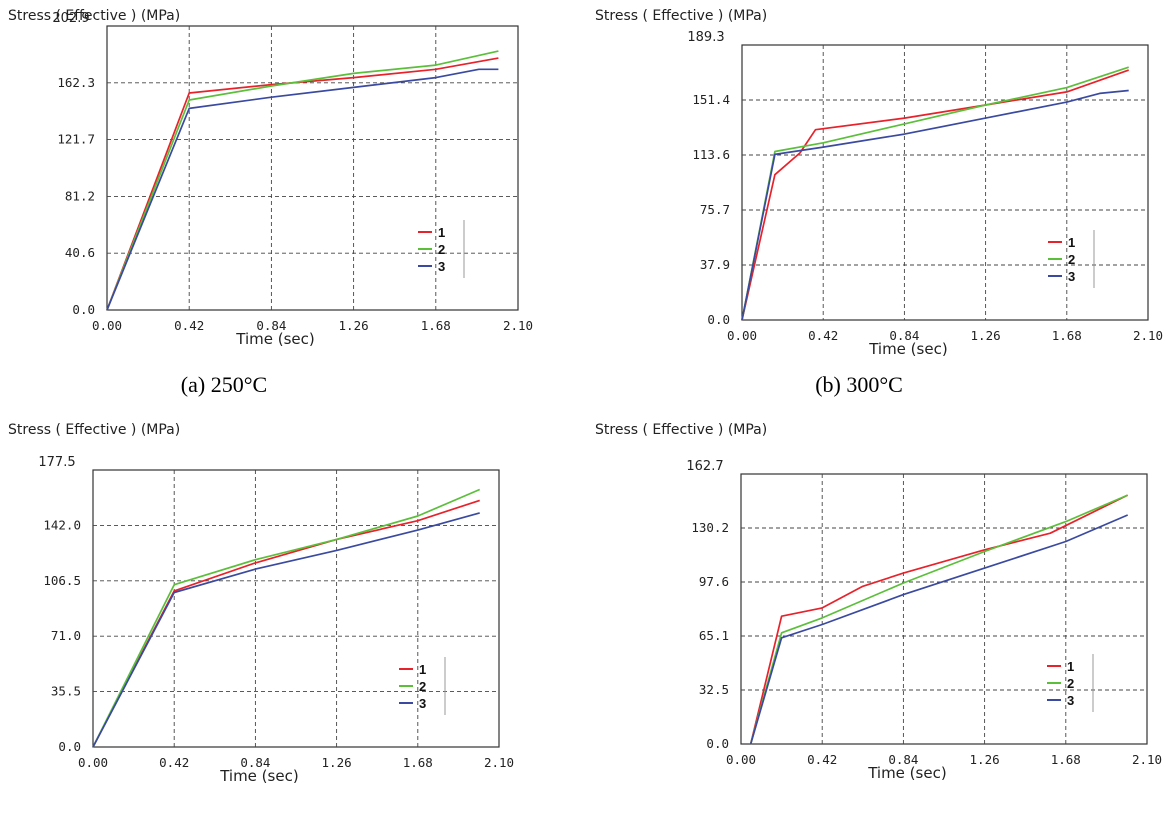  Describe the element at coordinates (711, 154) in the screenshot. I see `y-tick-label: 113.6` at that location.